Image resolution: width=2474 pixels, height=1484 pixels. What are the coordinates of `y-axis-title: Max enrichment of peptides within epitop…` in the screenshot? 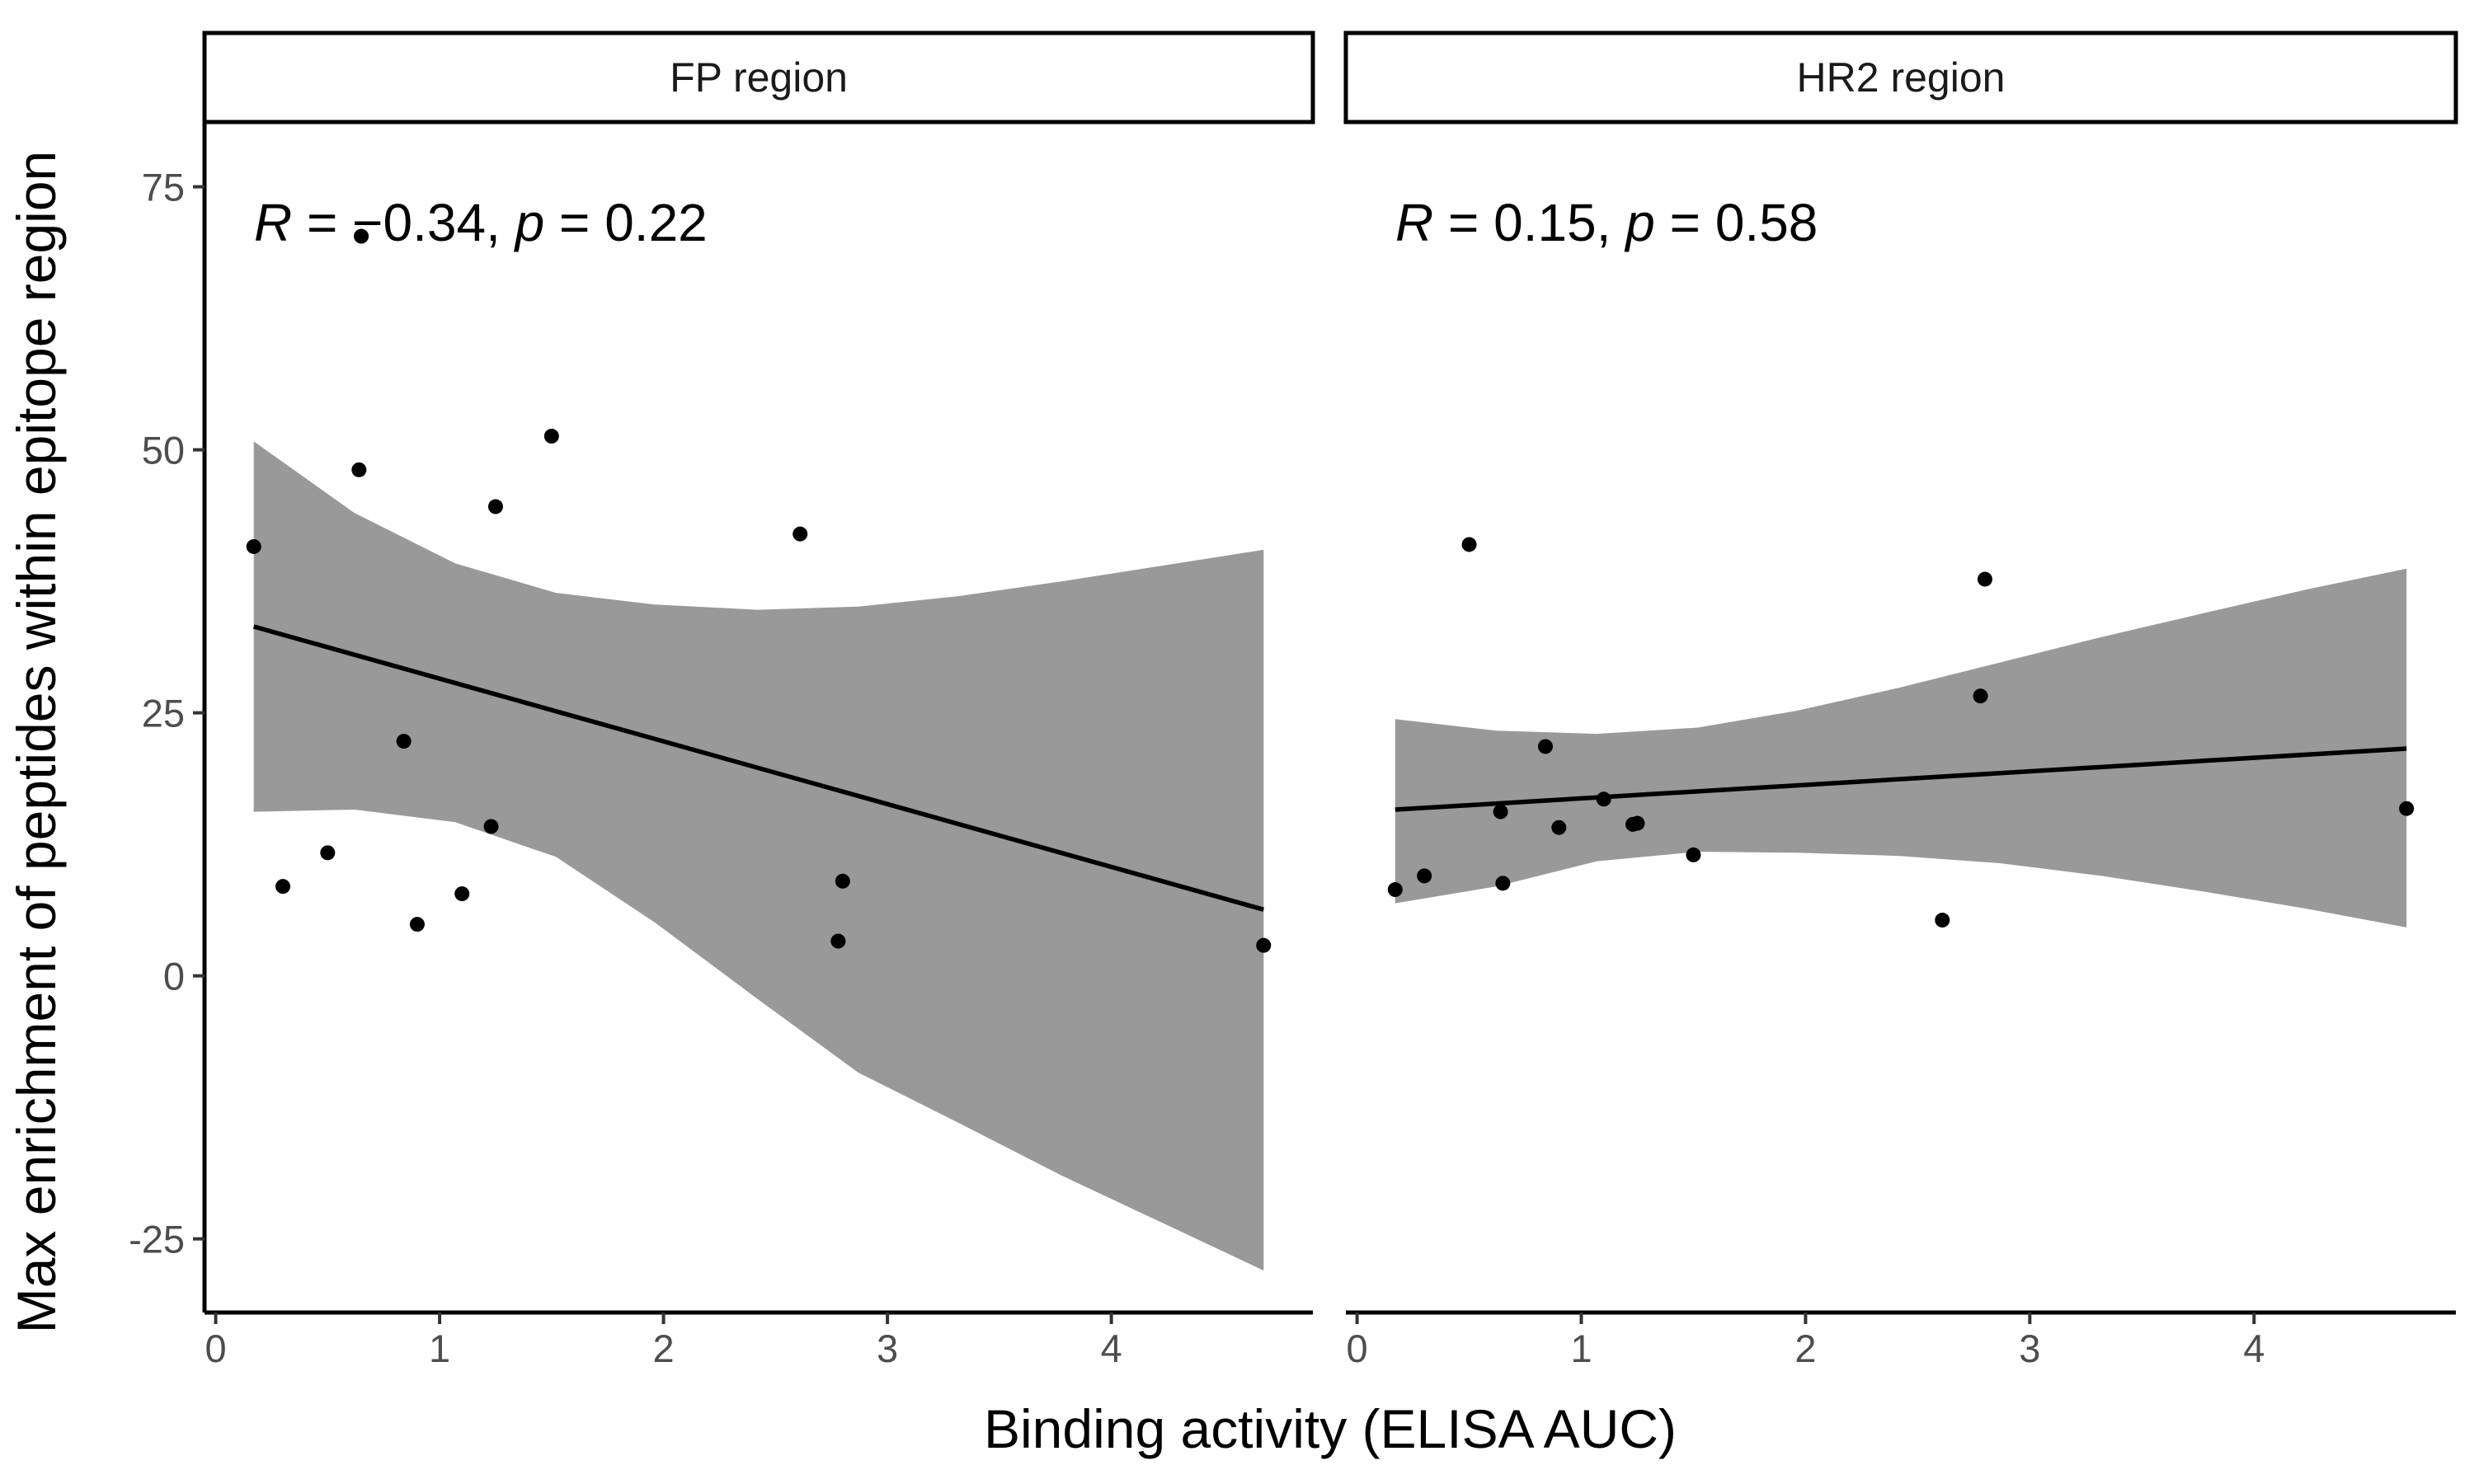 It's located at (36, 742).